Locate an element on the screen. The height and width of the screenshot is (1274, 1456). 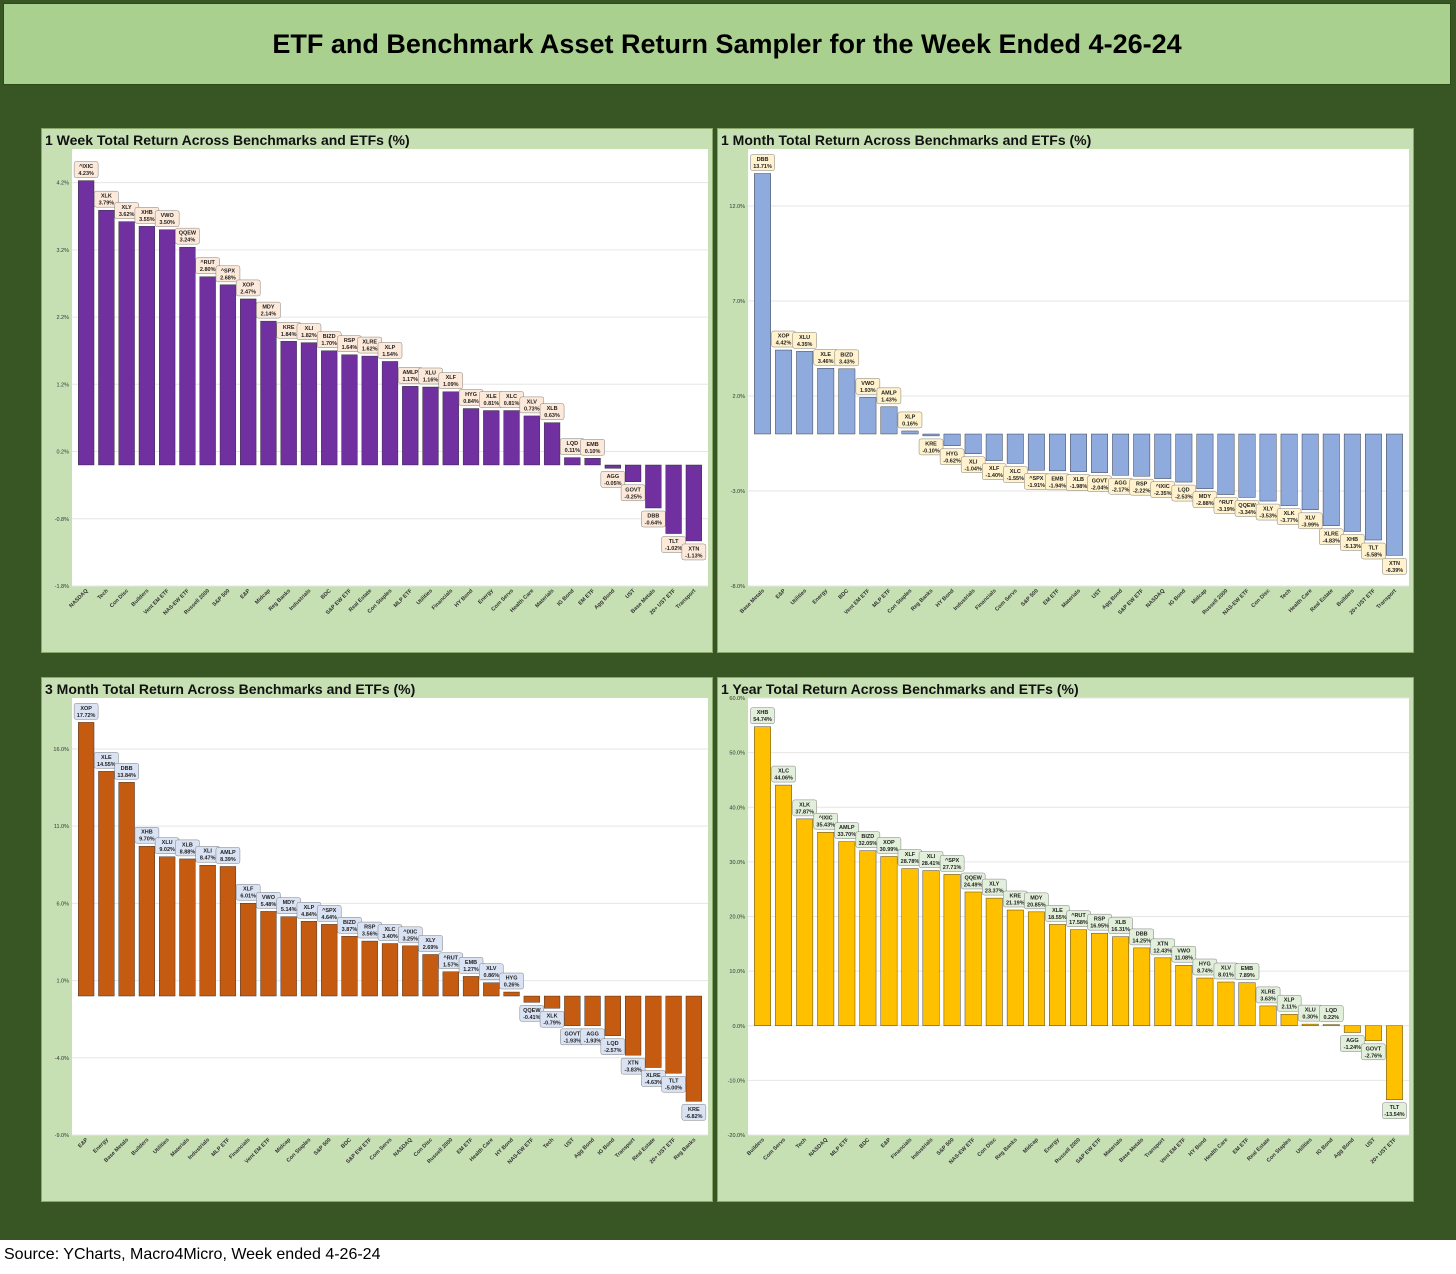
data-label-value: -3.53% is located at coordinates (1268, 517).